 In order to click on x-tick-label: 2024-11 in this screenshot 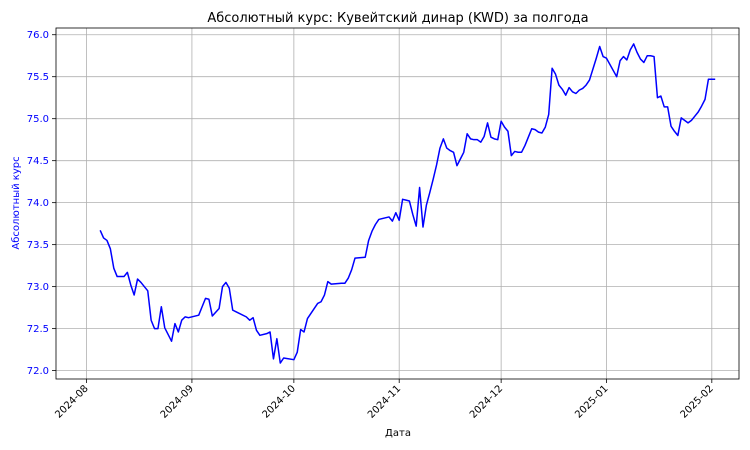, I will do `click(384, 401)`.